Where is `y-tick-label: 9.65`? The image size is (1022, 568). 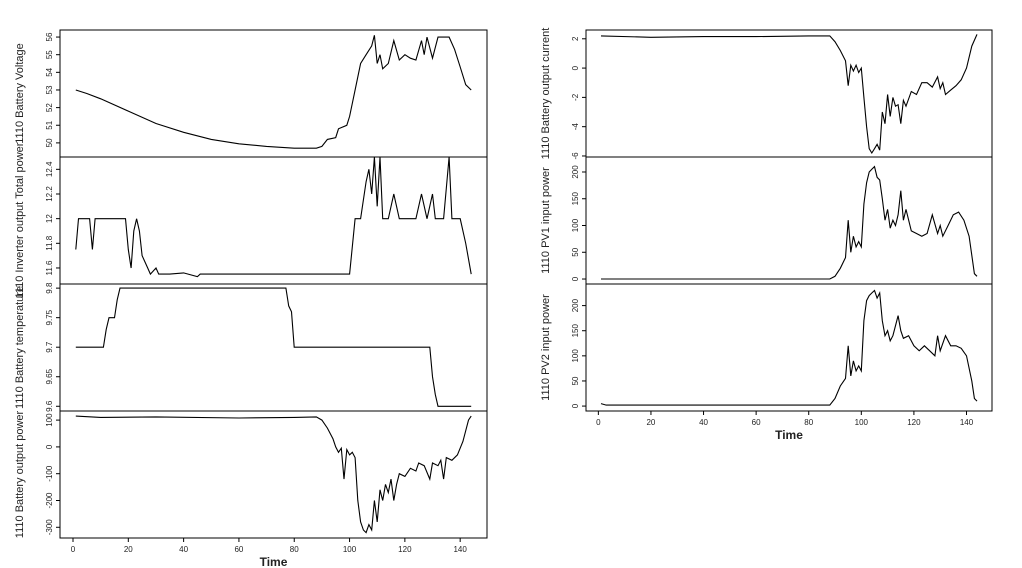 y-tick-label: 9.65 is located at coordinates (49, 376).